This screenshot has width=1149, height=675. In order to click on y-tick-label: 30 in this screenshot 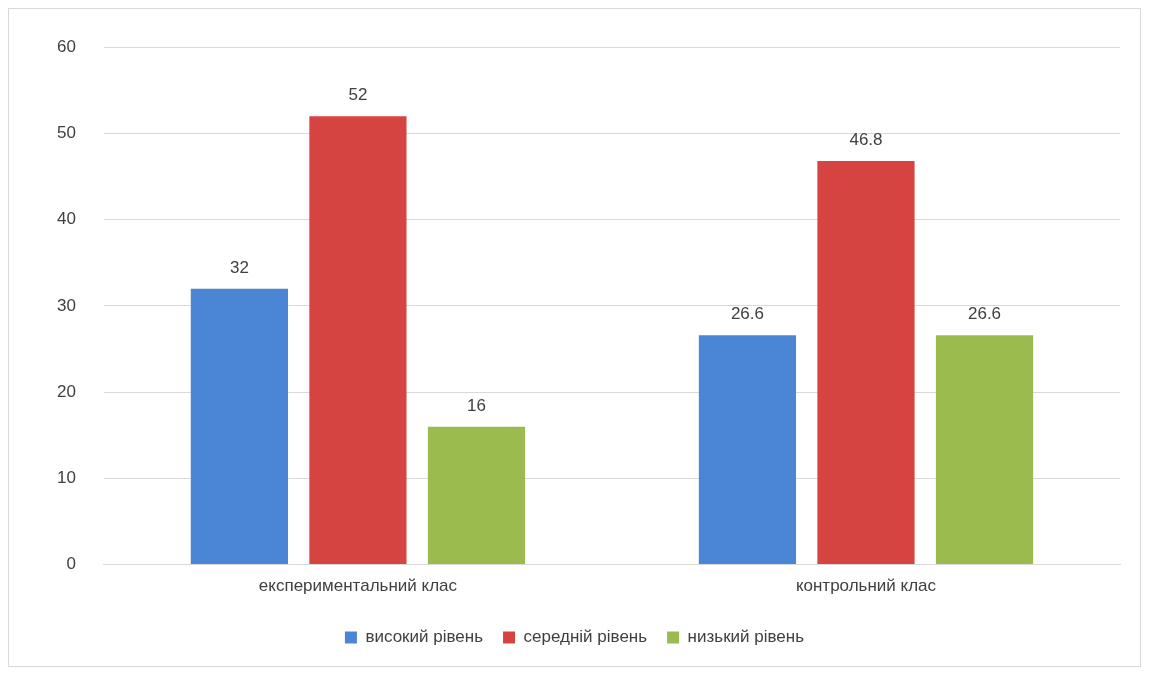, I will do `click(66, 305)`.